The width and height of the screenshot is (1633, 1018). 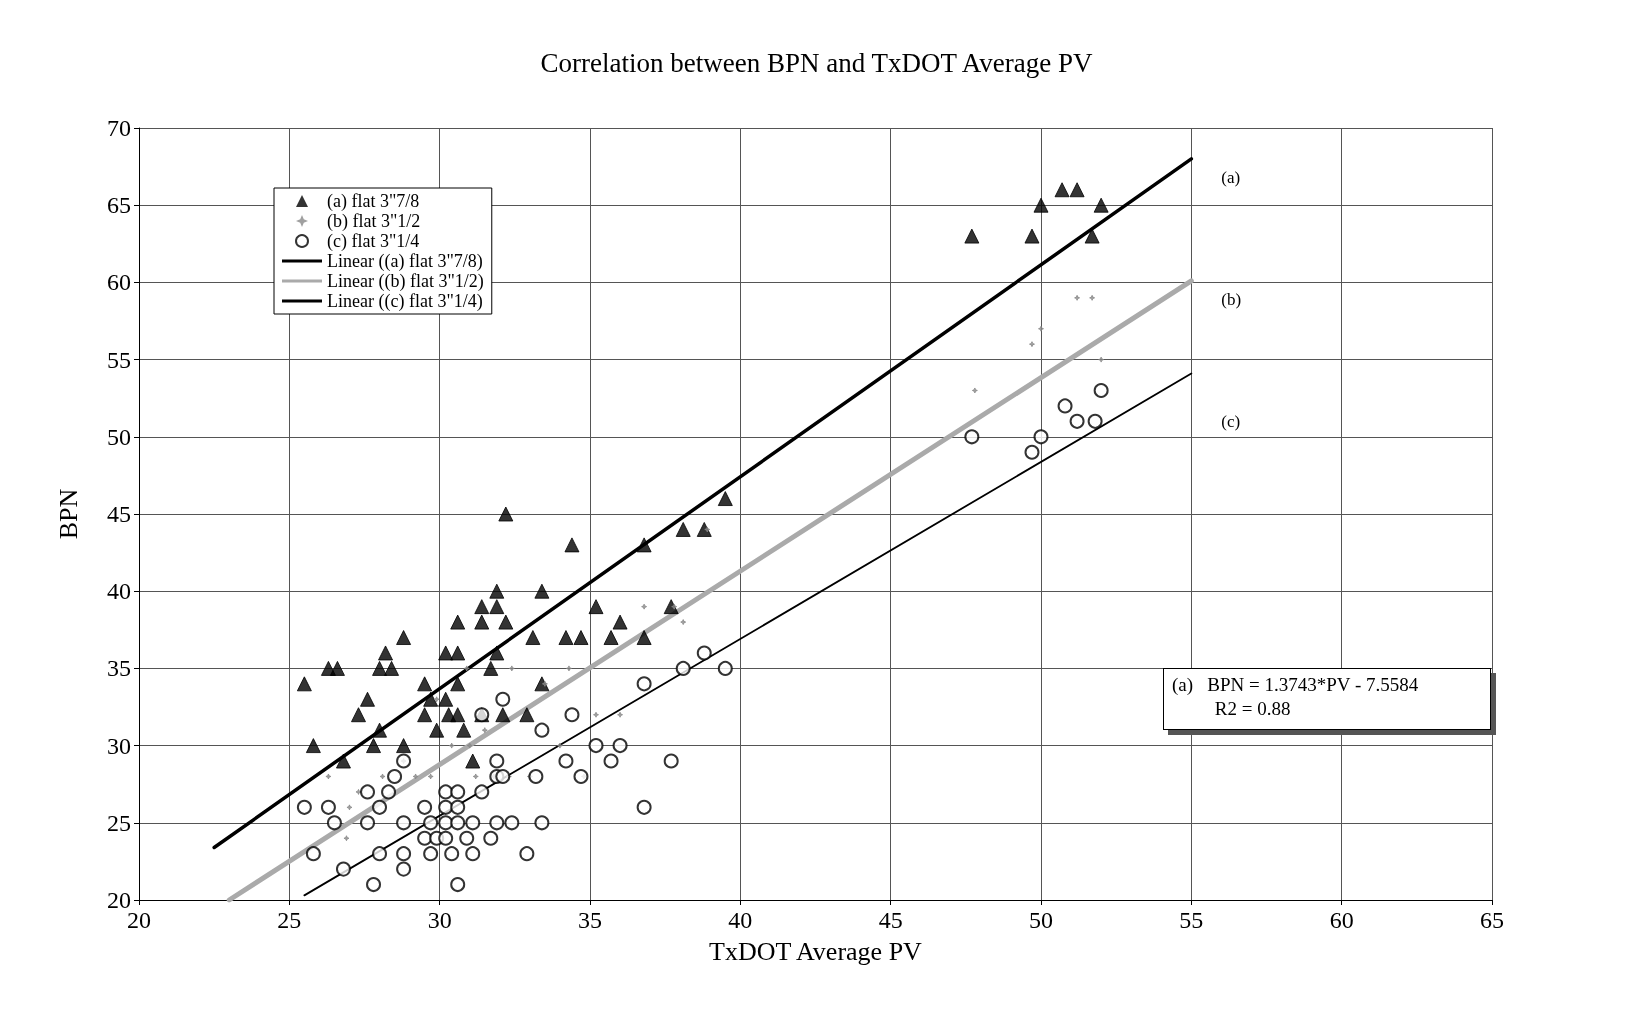 I want to click on x-tick-label: 40, so click(x=740, y=920).